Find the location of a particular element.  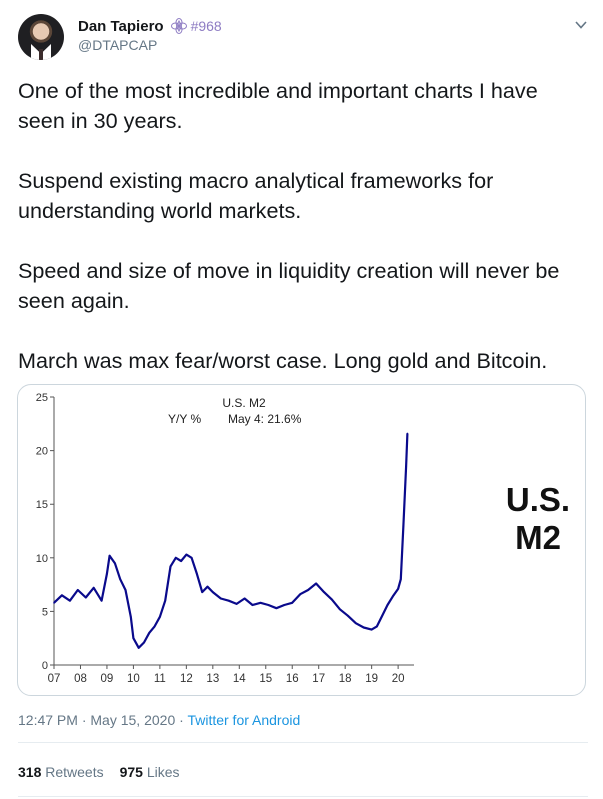

chart-side-label-line1: U.S. is located at coordinates (538, 499).